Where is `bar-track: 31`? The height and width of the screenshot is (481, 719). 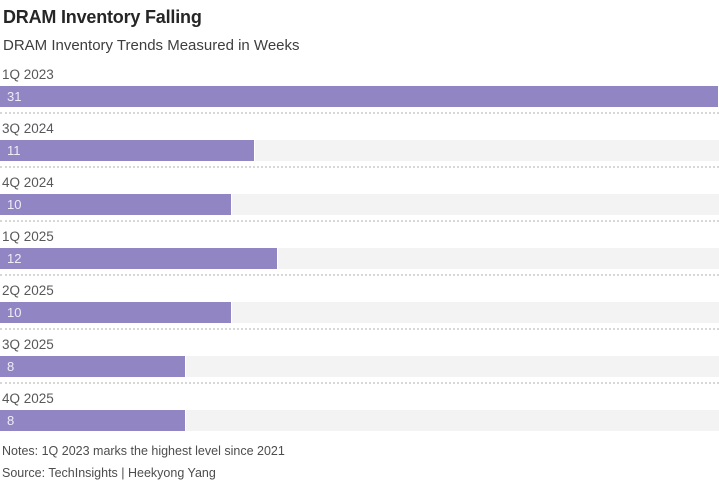
bar-track: 31 is located at coordinates (359, 96).